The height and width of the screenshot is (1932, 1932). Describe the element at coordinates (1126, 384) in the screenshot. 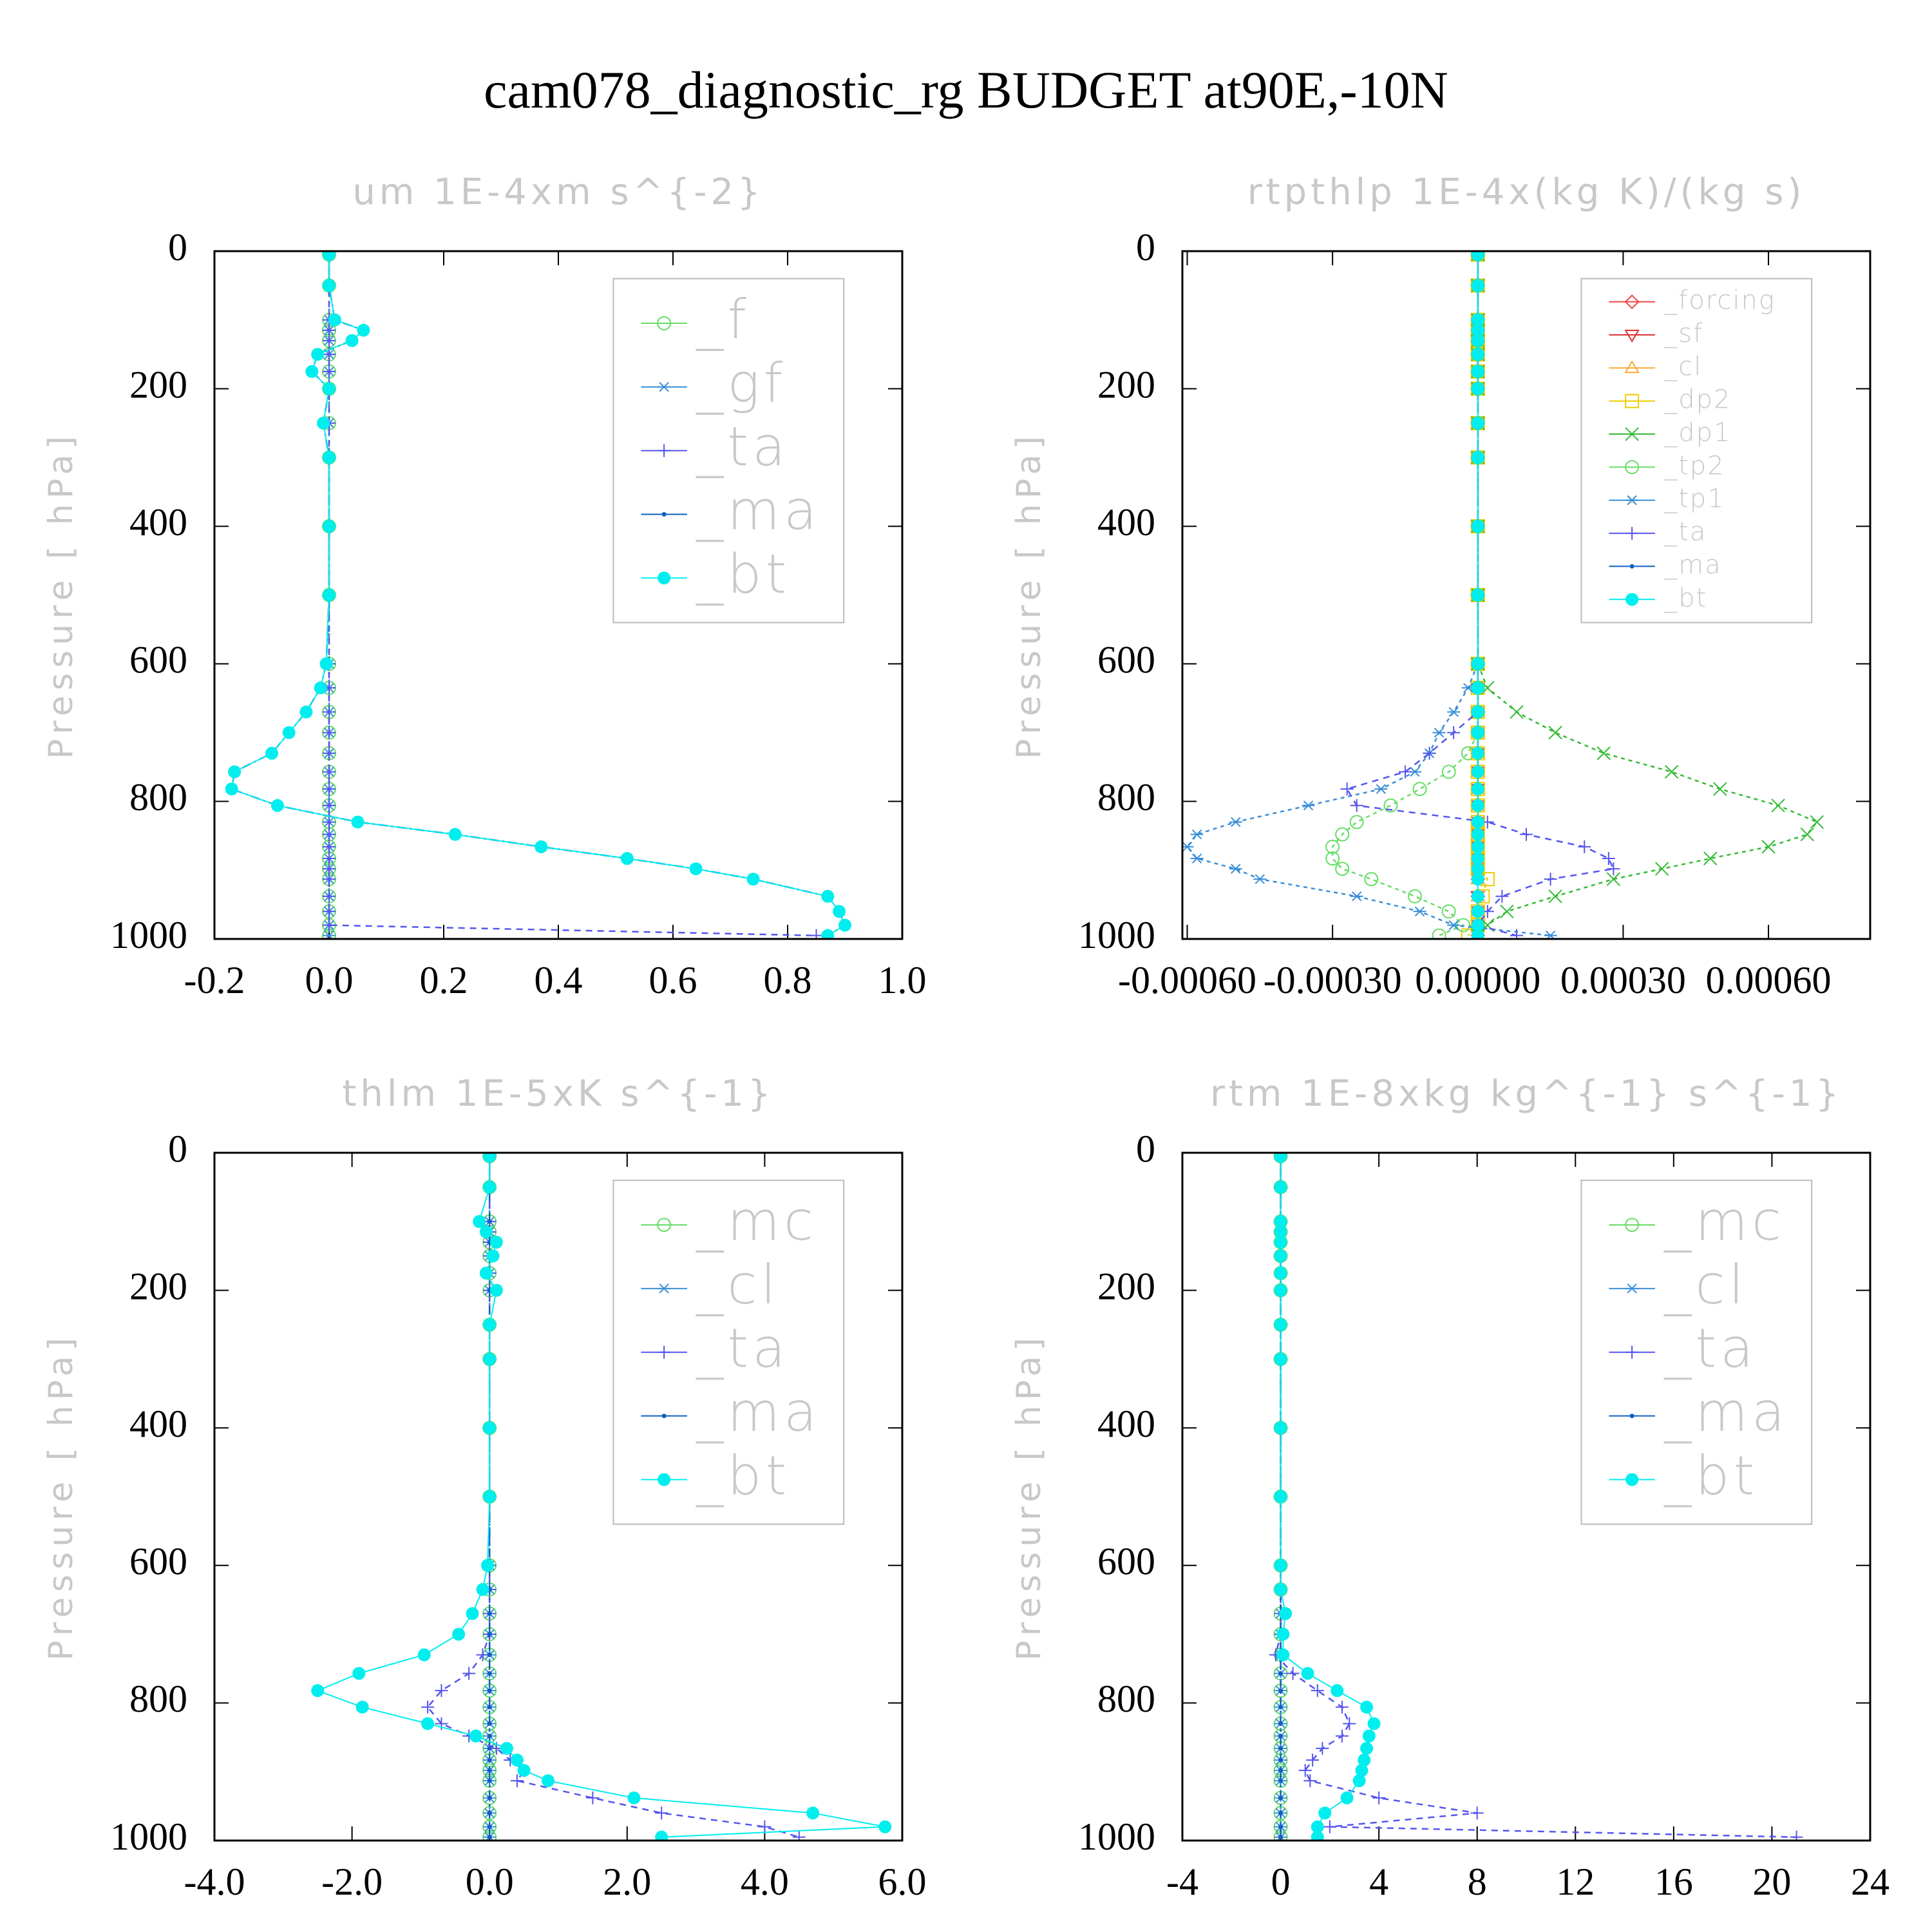

I see `y-tick-label: 200` at that location.